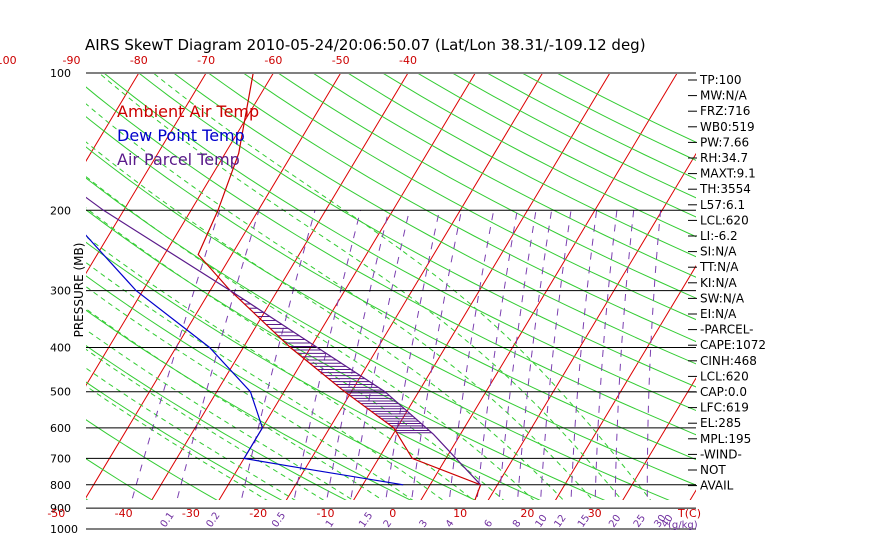  I want to click on stats-item: EI:N/A, so click(718, 314).